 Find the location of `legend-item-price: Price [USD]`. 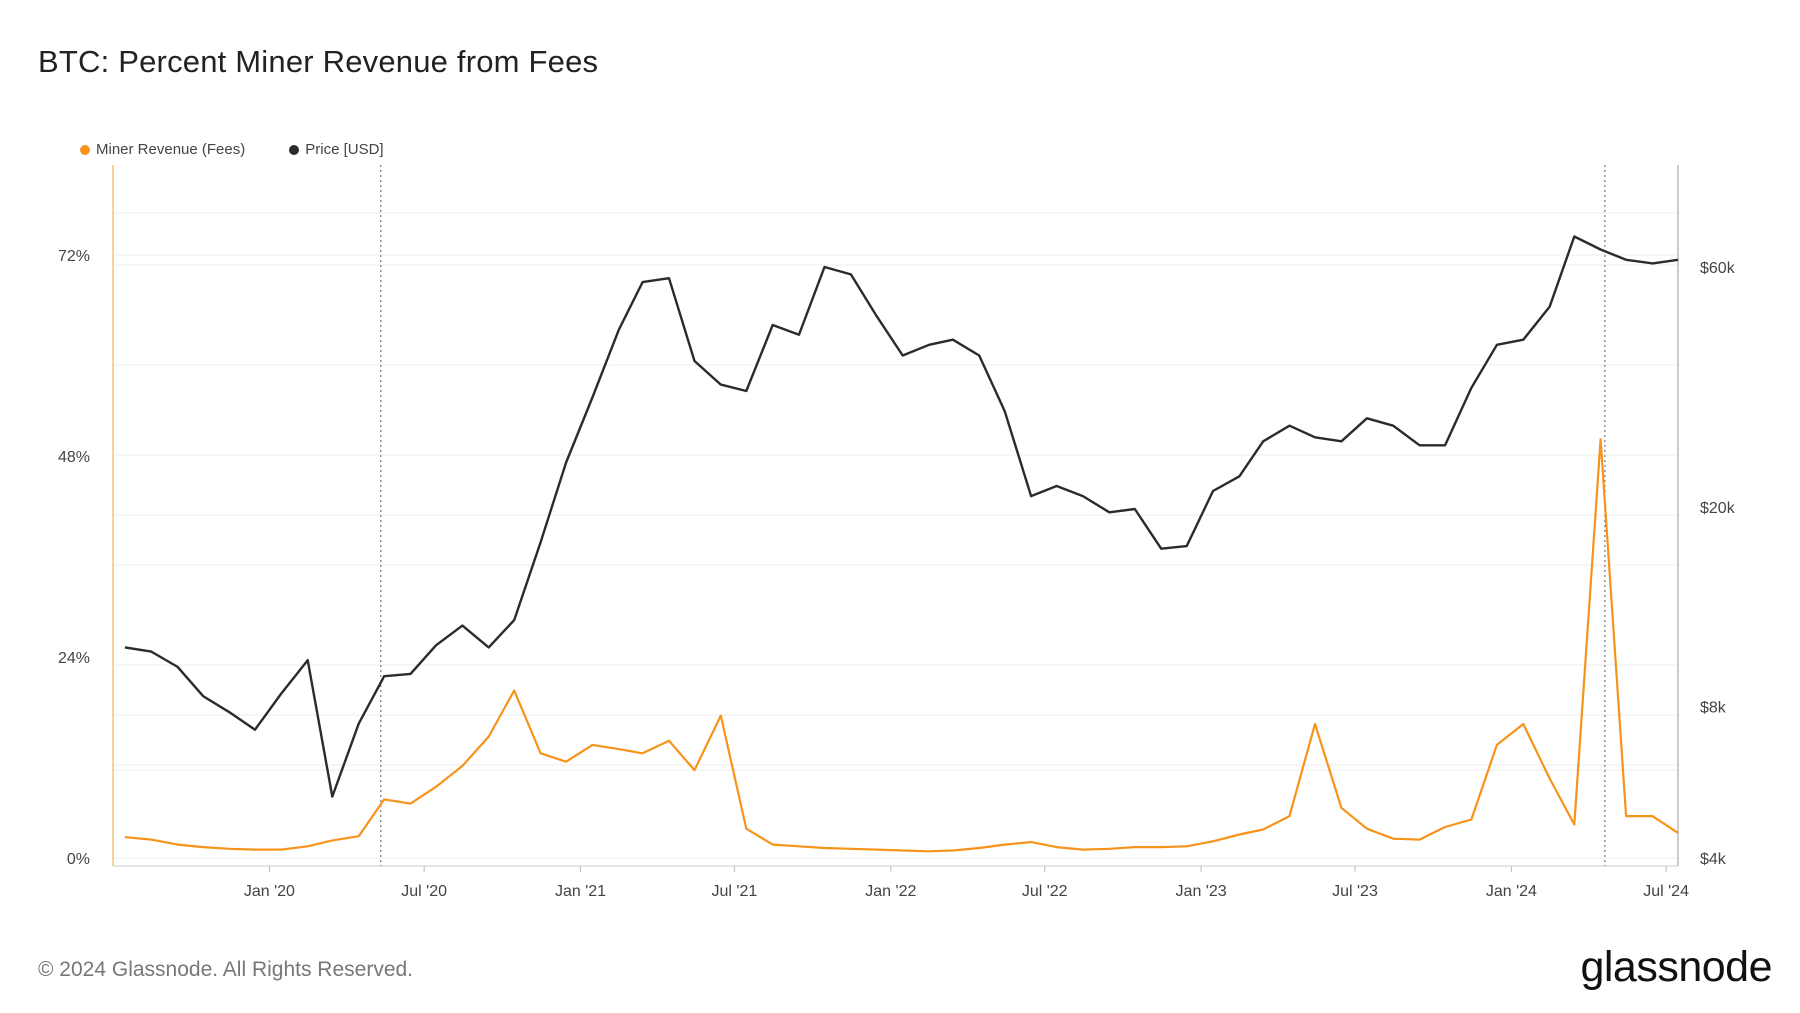

legend-item-price: Price [USD] is located at coordinates (336, 149).